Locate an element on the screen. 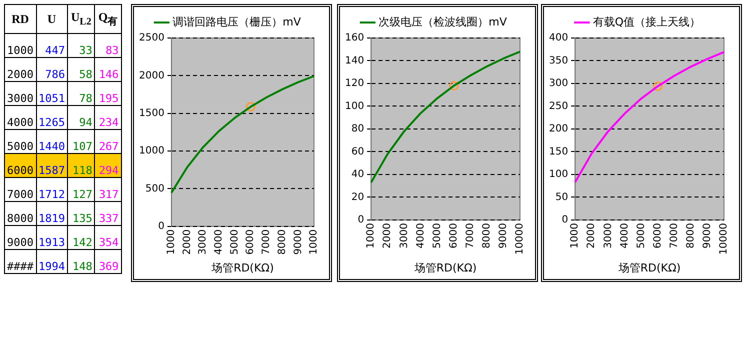  row-highlight: 6000 1587 118 294 is located at coordinates (63, 166).